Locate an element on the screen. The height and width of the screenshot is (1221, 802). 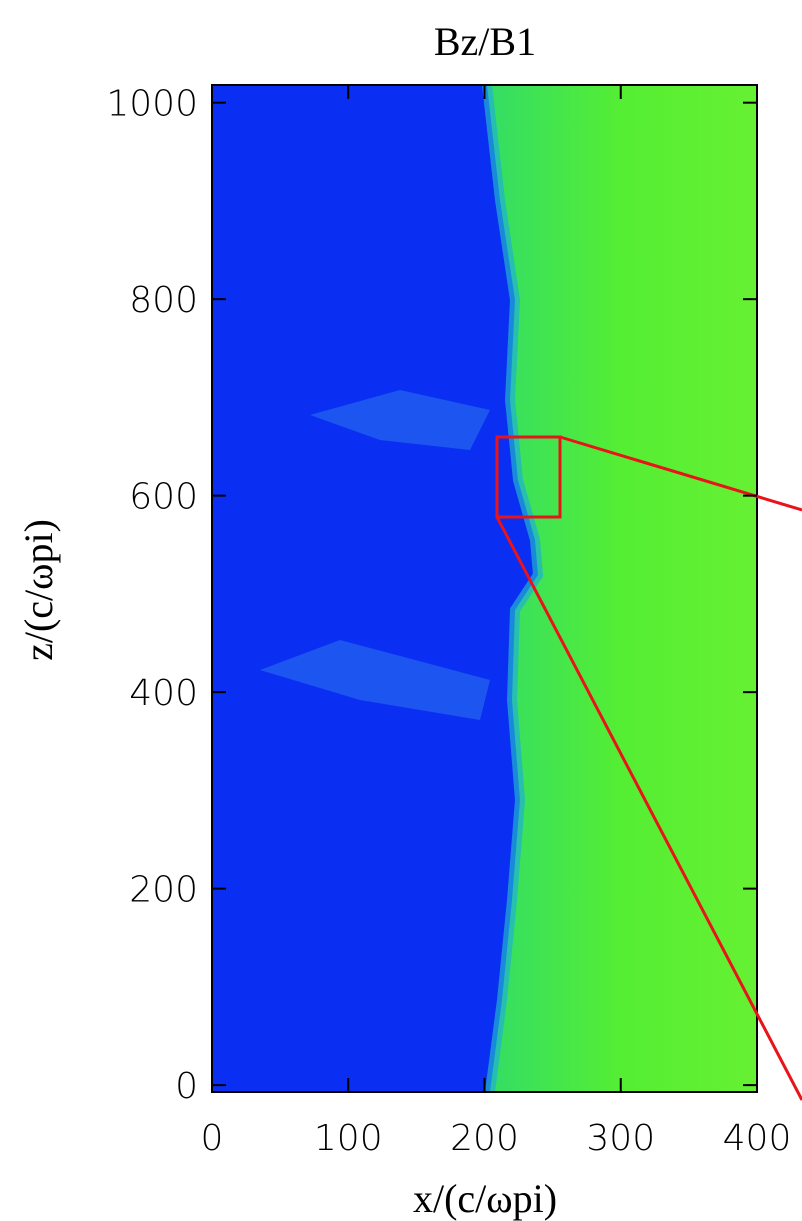
shock-front is located at coordinates (513, 588).